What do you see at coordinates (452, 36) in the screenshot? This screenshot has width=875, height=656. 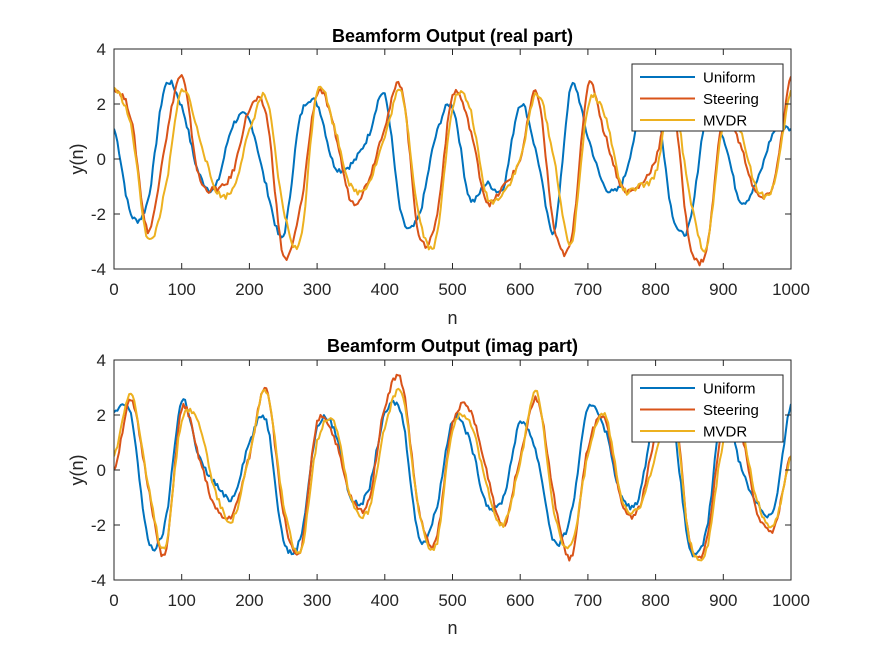 I see `chart-title: Beamform Output (real part)` at bounding box center [452, 36].